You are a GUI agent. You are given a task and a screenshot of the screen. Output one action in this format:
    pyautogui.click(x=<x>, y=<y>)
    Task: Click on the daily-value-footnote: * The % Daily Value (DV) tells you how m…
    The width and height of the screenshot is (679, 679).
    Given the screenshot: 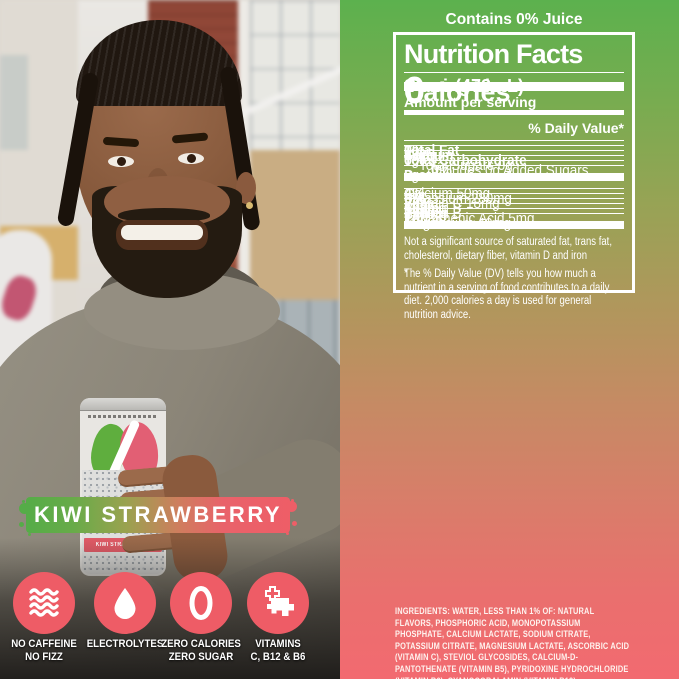 What is the action you would take?
    pyautogui.click(x=515, y=292)
    